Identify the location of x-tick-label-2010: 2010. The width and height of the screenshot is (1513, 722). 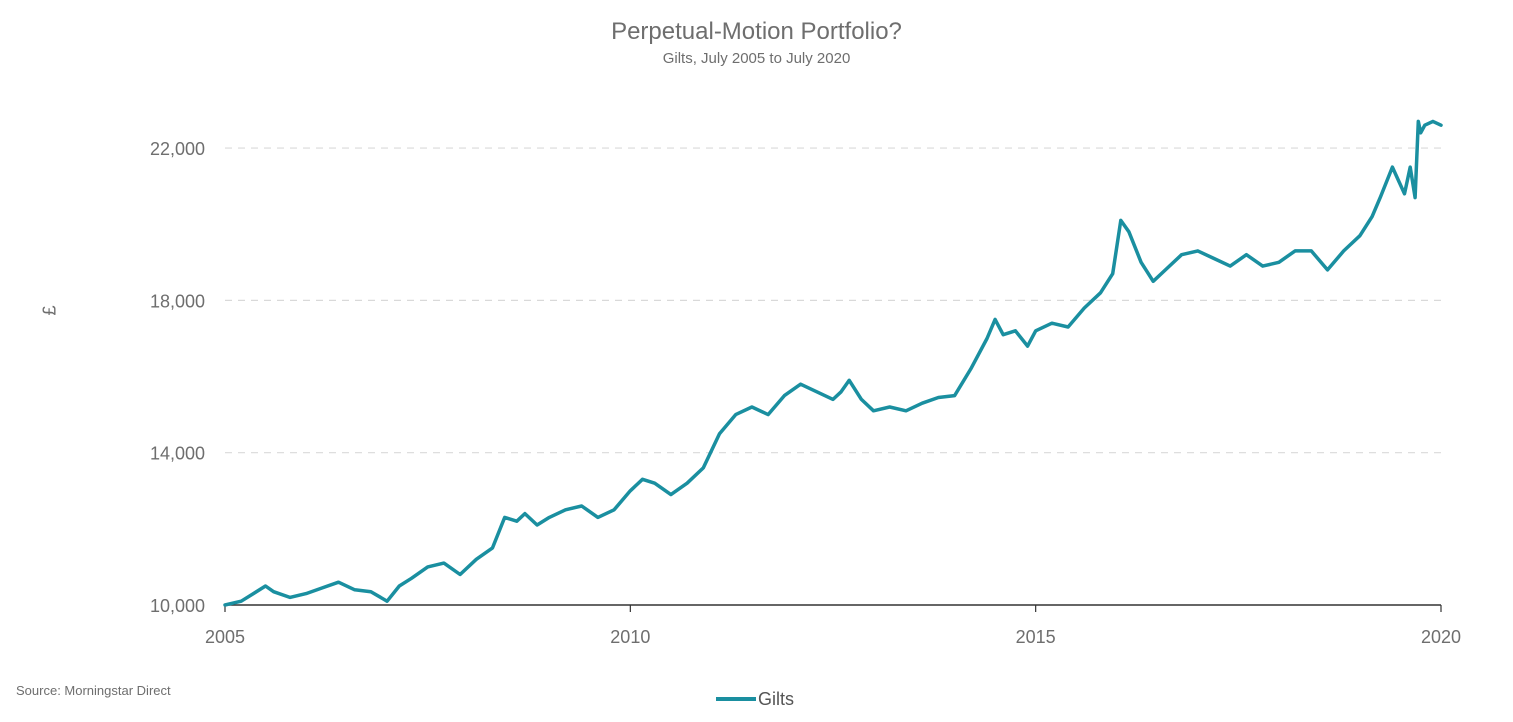
(630, 637).